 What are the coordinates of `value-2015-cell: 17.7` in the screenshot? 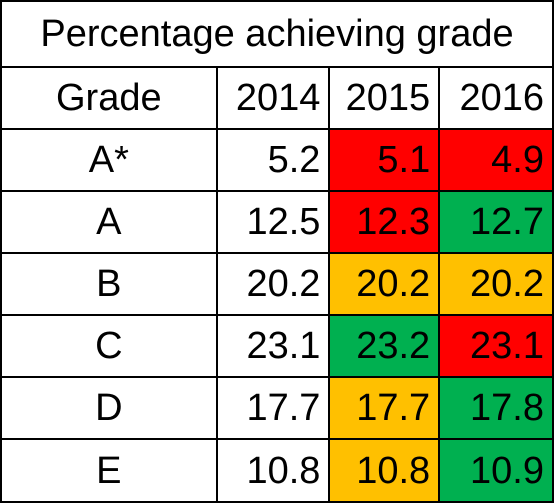 It's located at (384, 408).